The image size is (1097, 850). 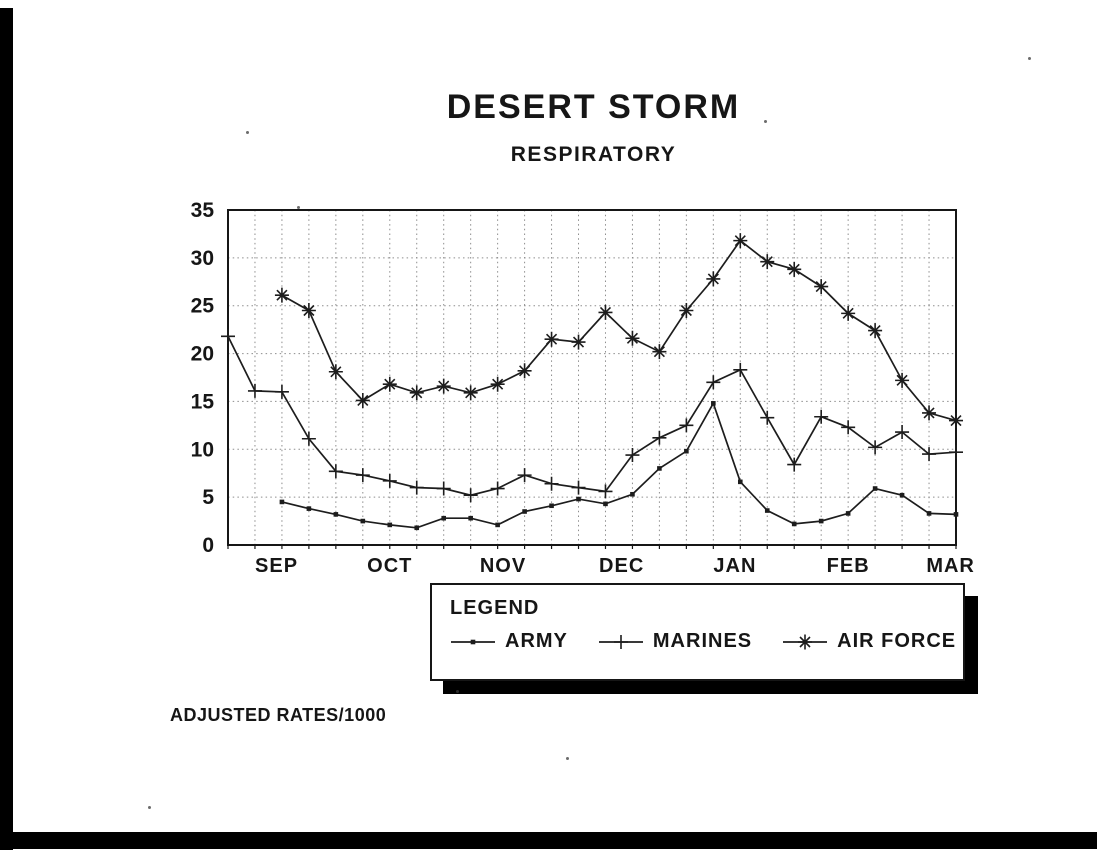 What do you see at coordinates (276, 566) in the screenshot?
I see `month-label-sep: SEP` at bounding box center [276, 566].